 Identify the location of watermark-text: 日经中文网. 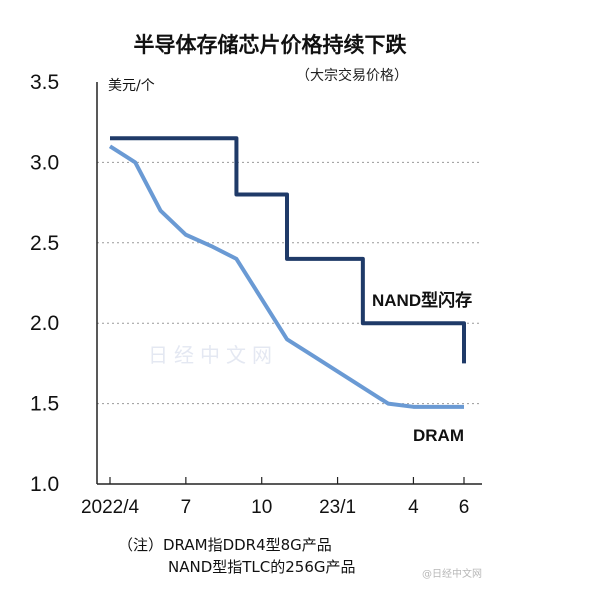
(213, 355).